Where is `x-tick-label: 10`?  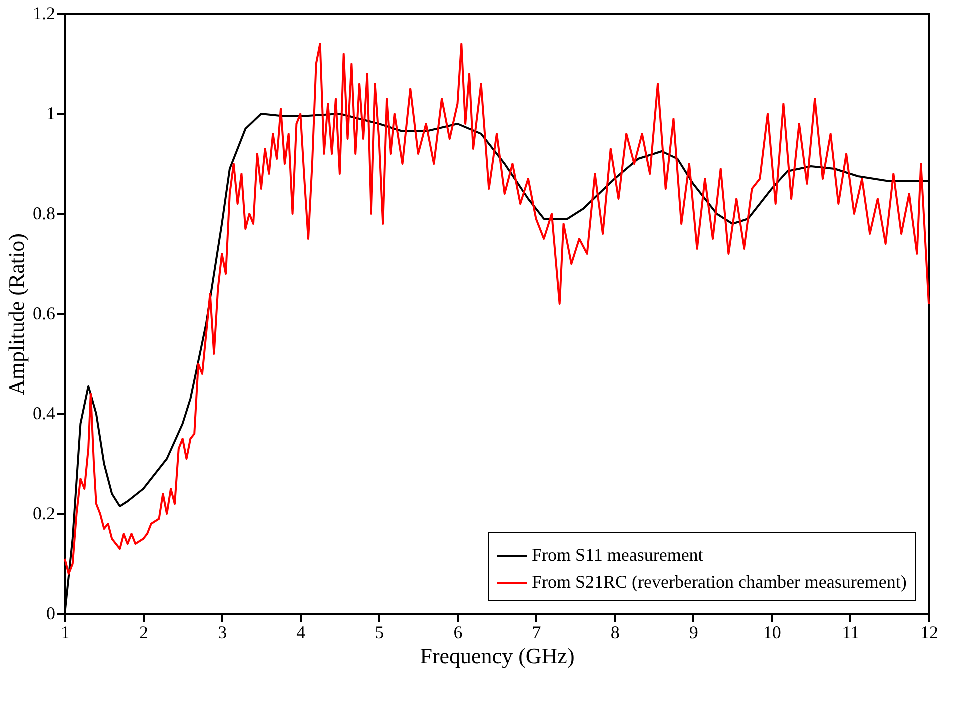 x-tick-label: 10 is located at coordinates (772, 632).